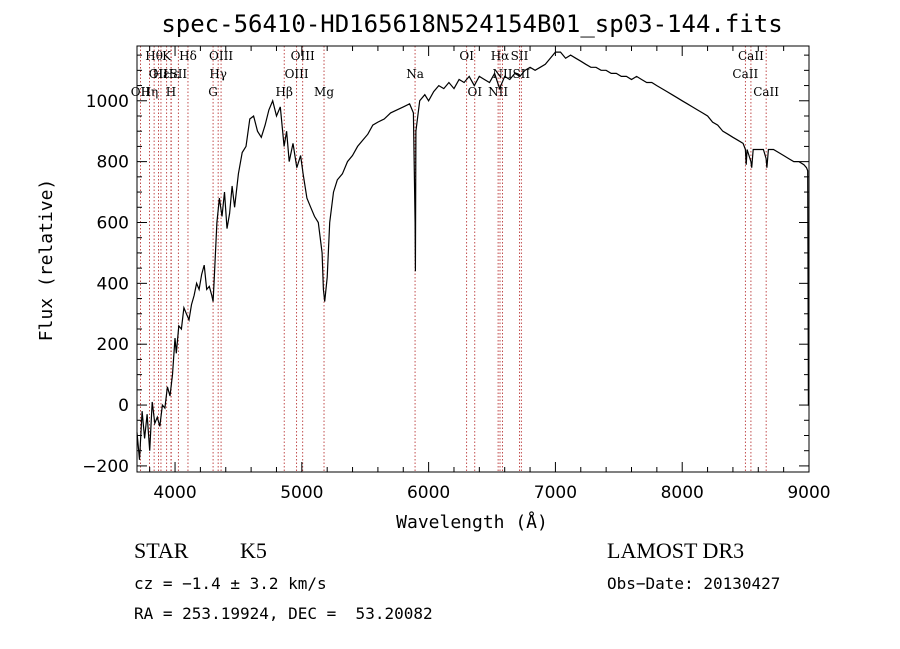 This screenshot has width=900, height=649. Describe the element at coordinates (154, 56) in the screenshot. I see `marker-label: Hθ` at that location.